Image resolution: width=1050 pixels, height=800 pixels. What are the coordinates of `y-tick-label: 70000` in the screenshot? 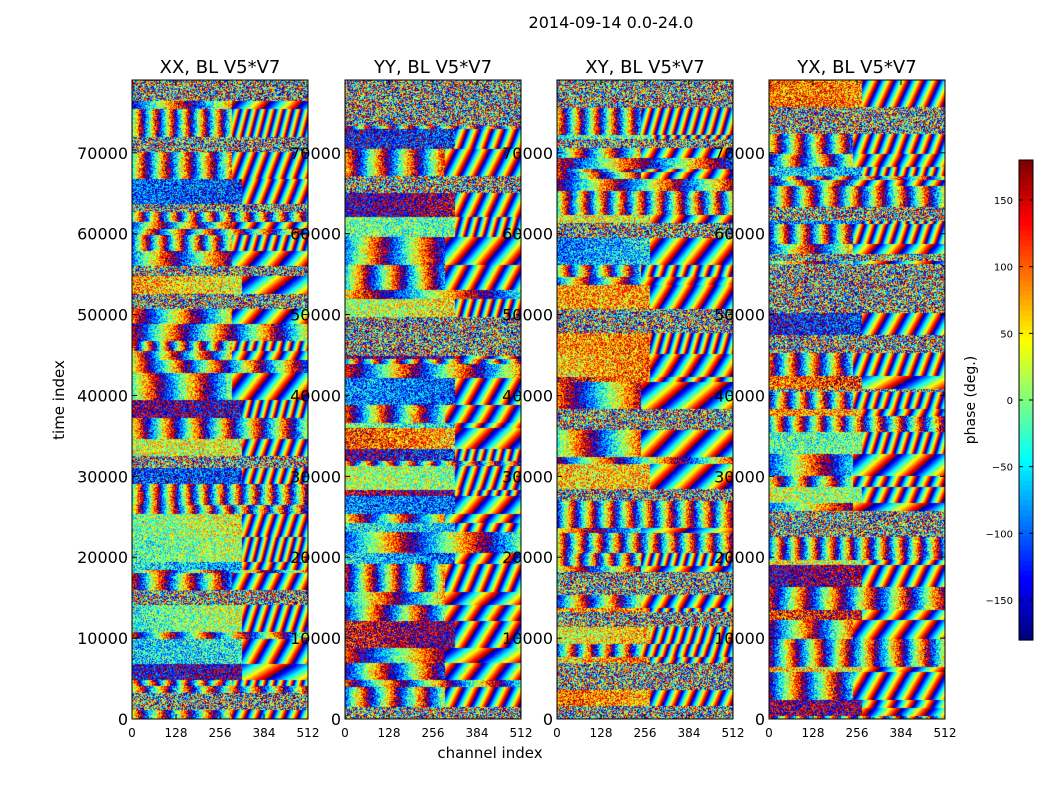 It's located at (102, 153).